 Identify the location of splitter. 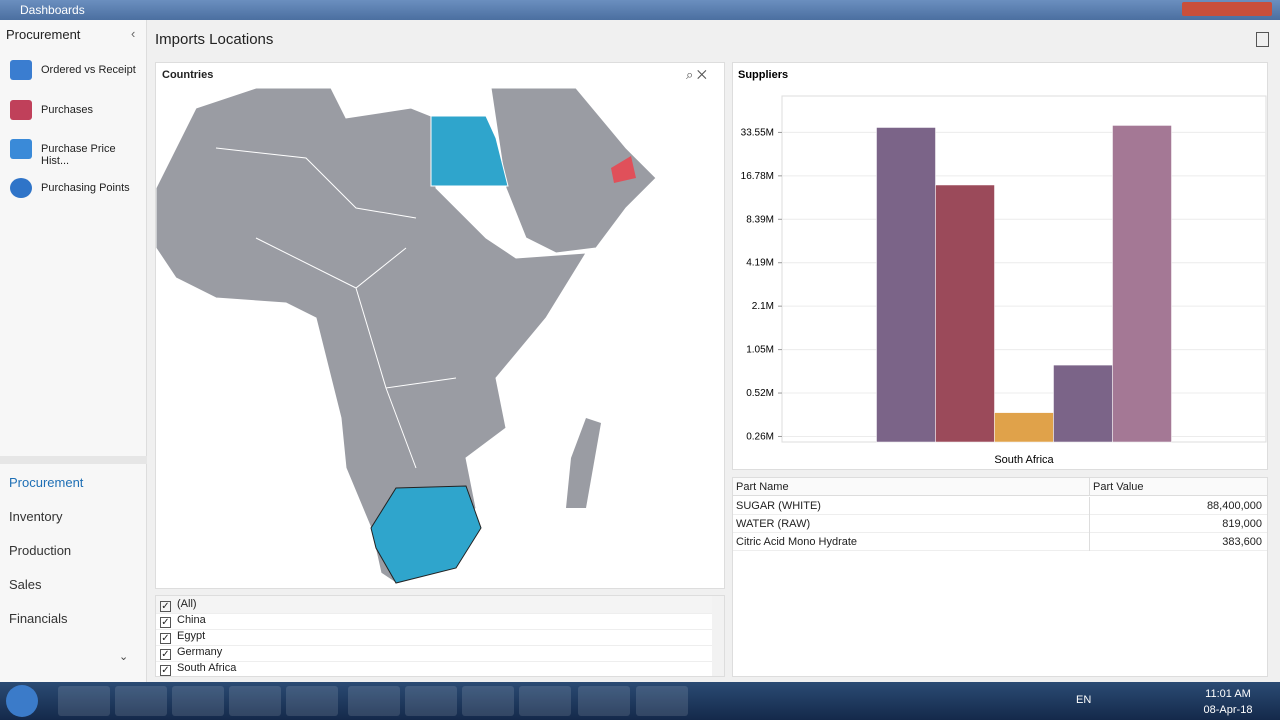
(73, 460).